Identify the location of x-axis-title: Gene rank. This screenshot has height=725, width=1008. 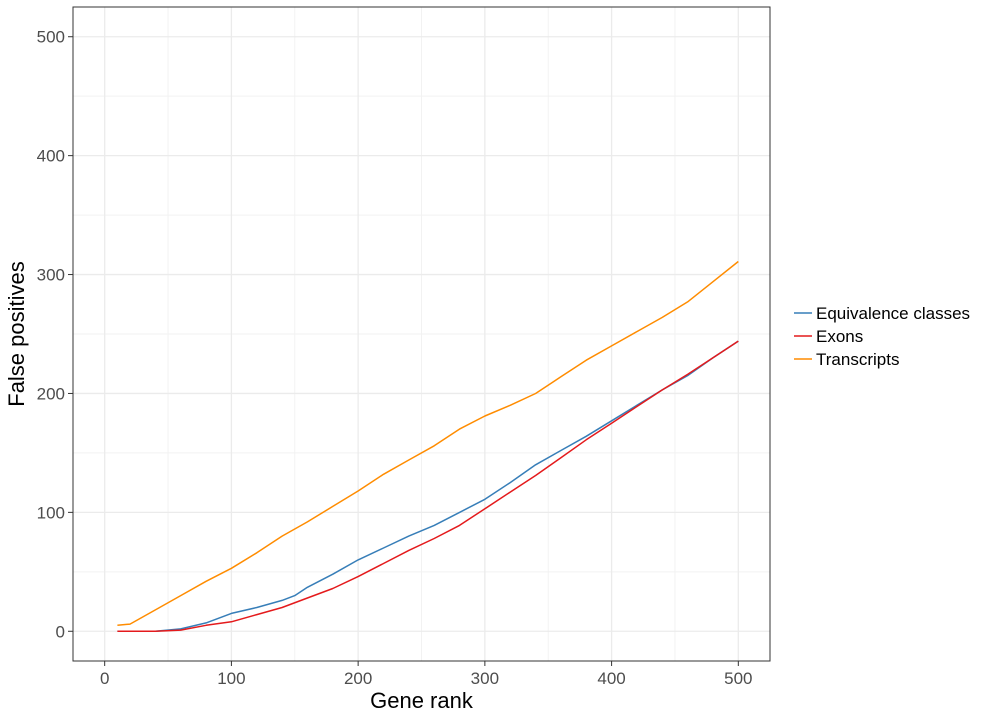
(422, 700).